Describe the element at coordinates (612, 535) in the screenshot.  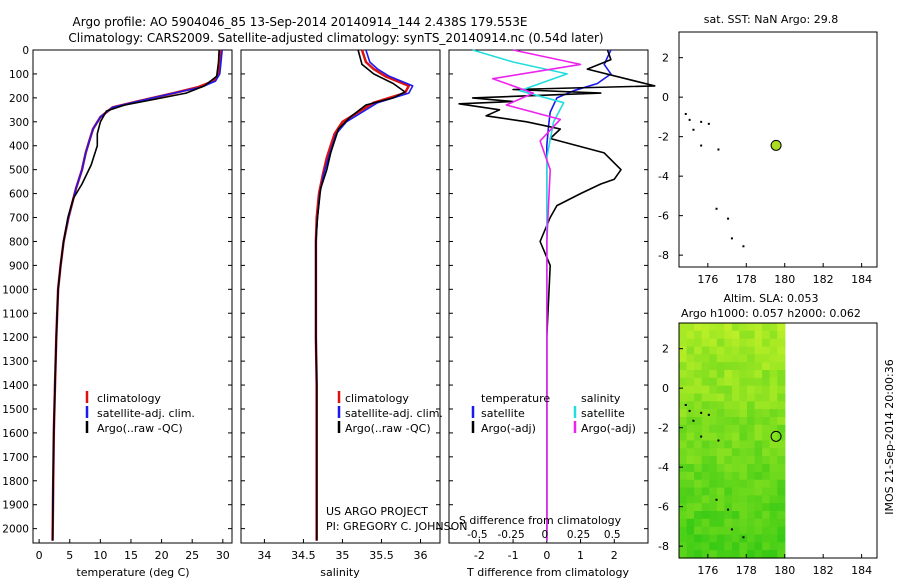
I see `top-x-tick-label: 0.5` at that location.